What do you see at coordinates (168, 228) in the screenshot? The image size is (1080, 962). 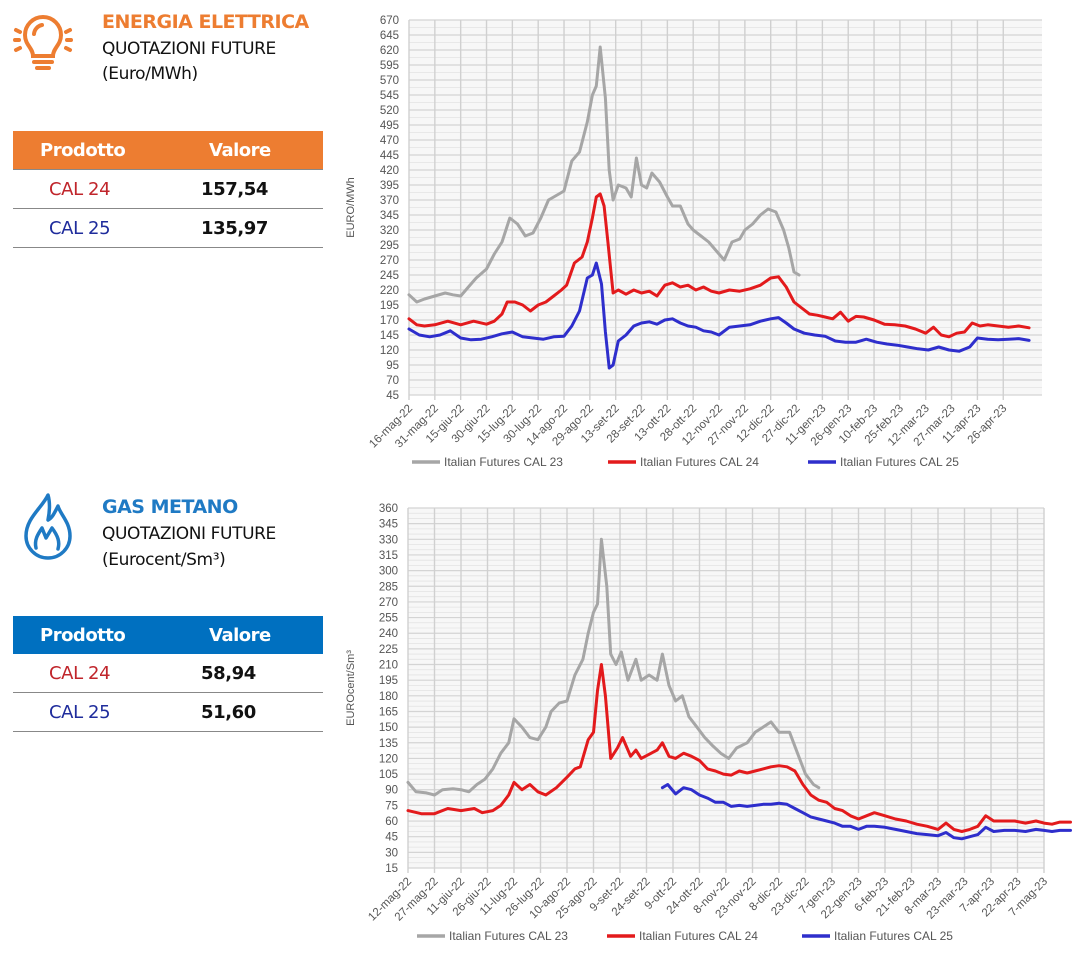 I see `table-row: CAL 25 135,97` at bounding box center [168, 228].